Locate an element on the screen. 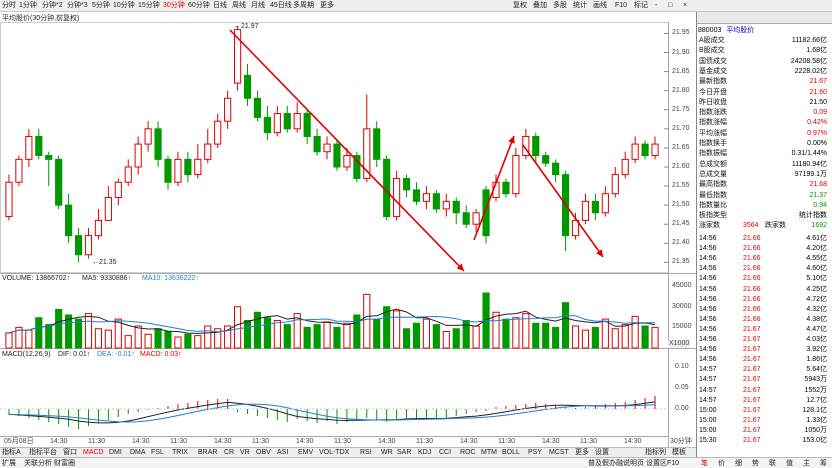 The height and width of the screenshot is (468, 832). indicator-tab-15: RSI is located at coordinates (366, 452).